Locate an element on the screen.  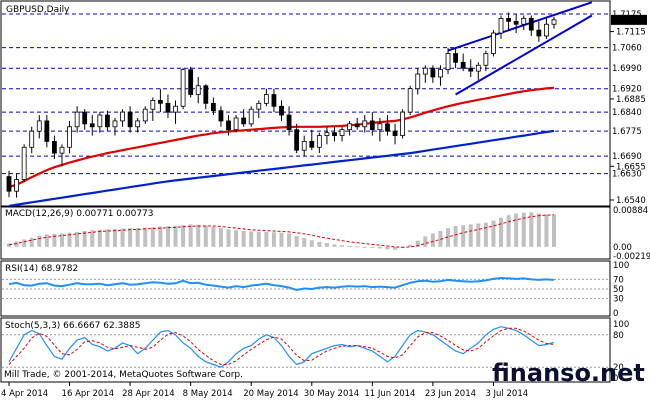
rsi-tick-label: 70 is located at coordinates (618, 280).